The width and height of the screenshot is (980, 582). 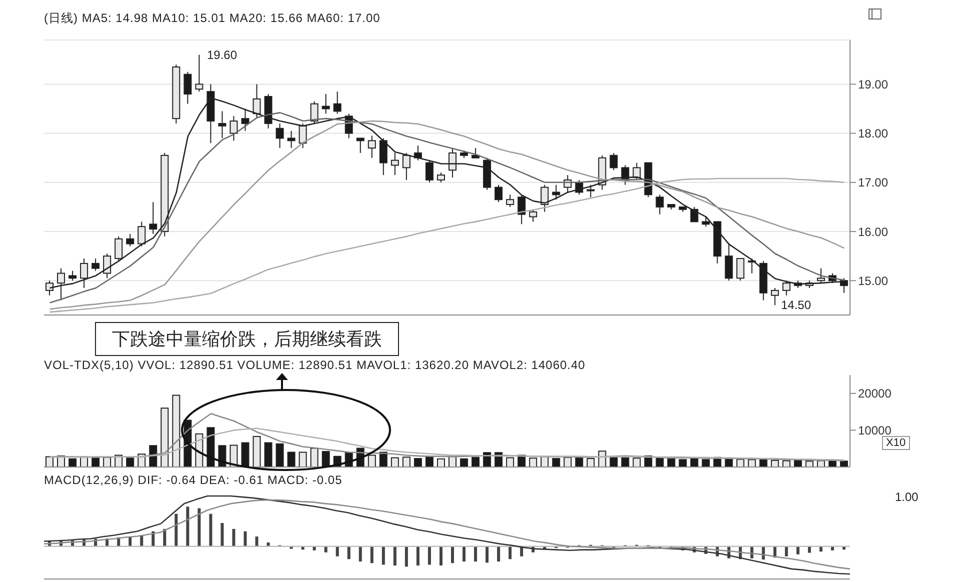 I want to click on annotation: 19.60, so click(x=222, y=55).